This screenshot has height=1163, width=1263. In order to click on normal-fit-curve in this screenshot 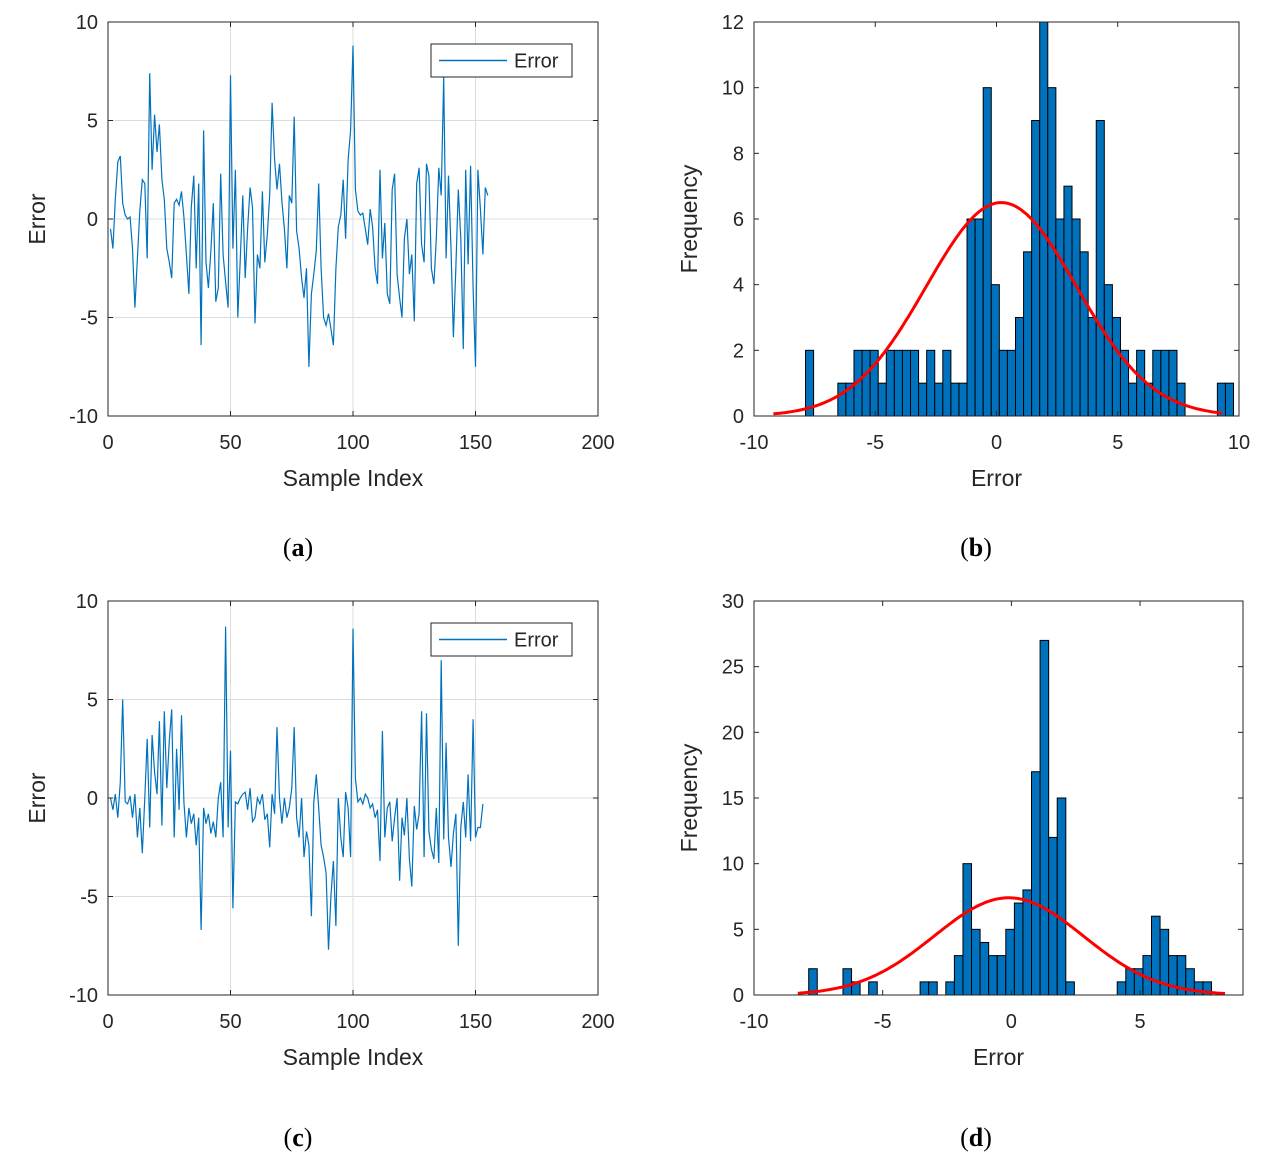, I will do `click(1011, 945)`.